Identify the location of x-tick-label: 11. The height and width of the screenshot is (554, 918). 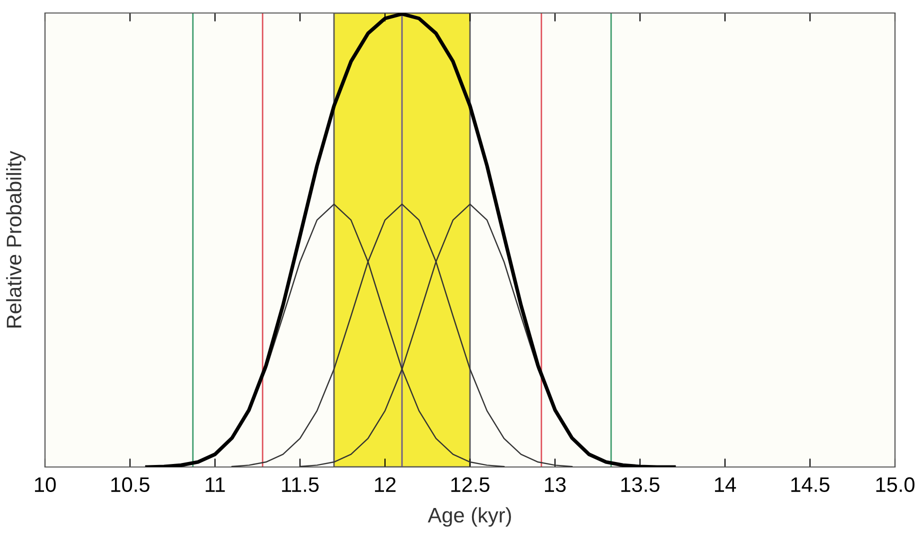
(215, 484).